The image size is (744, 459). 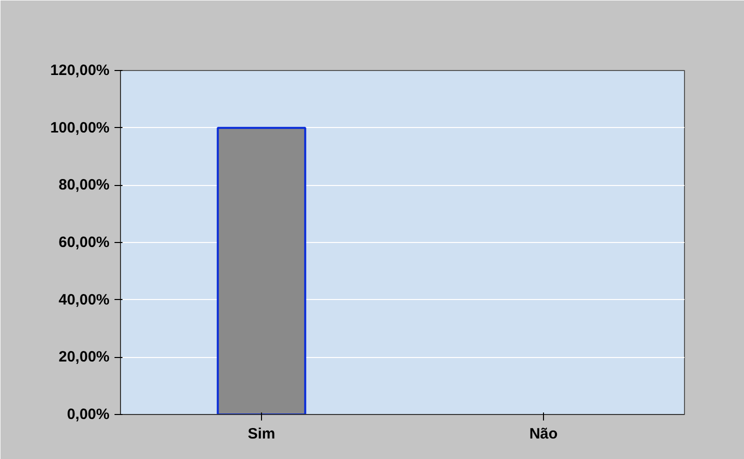 What do you see at coordinates (88, 414) in the screenshot?
I see `y-tick-label: 0,00%` at bounding box center [88, 414].